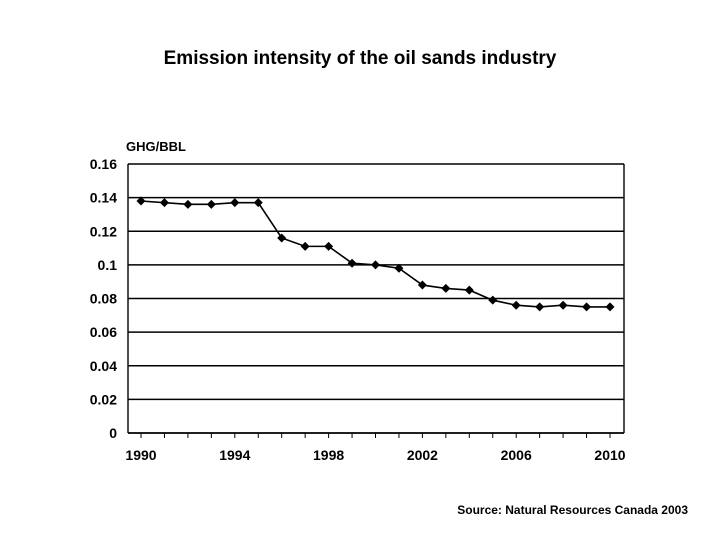 The height and width of the screenshot is (540, 720). Describe the element at coordinates (572, 510) in the screenshot. I see `source-note: Source: Natural Resources Canada 2003` at that location.